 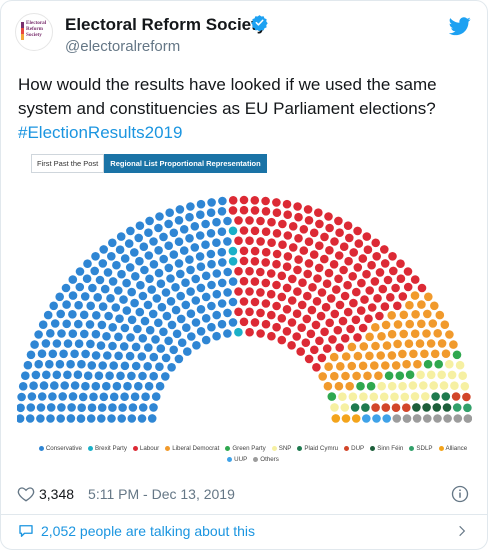 What do you see at coordinates (358, 448) in the screenshot?
I see `legend-label: DUP` at bounding box center [358, 448].